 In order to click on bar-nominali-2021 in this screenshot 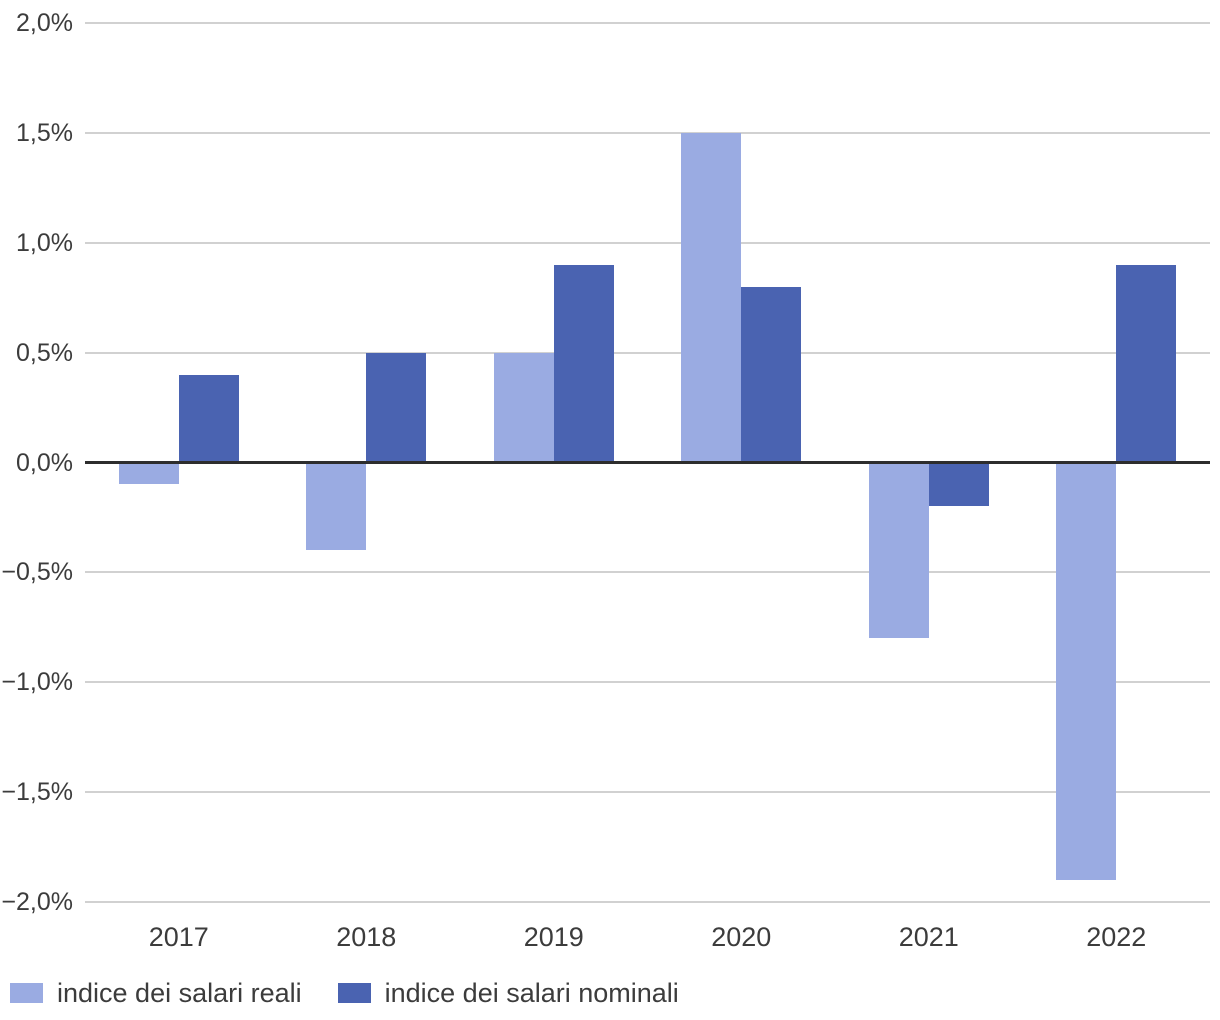, I will do `click(958, 484)`.